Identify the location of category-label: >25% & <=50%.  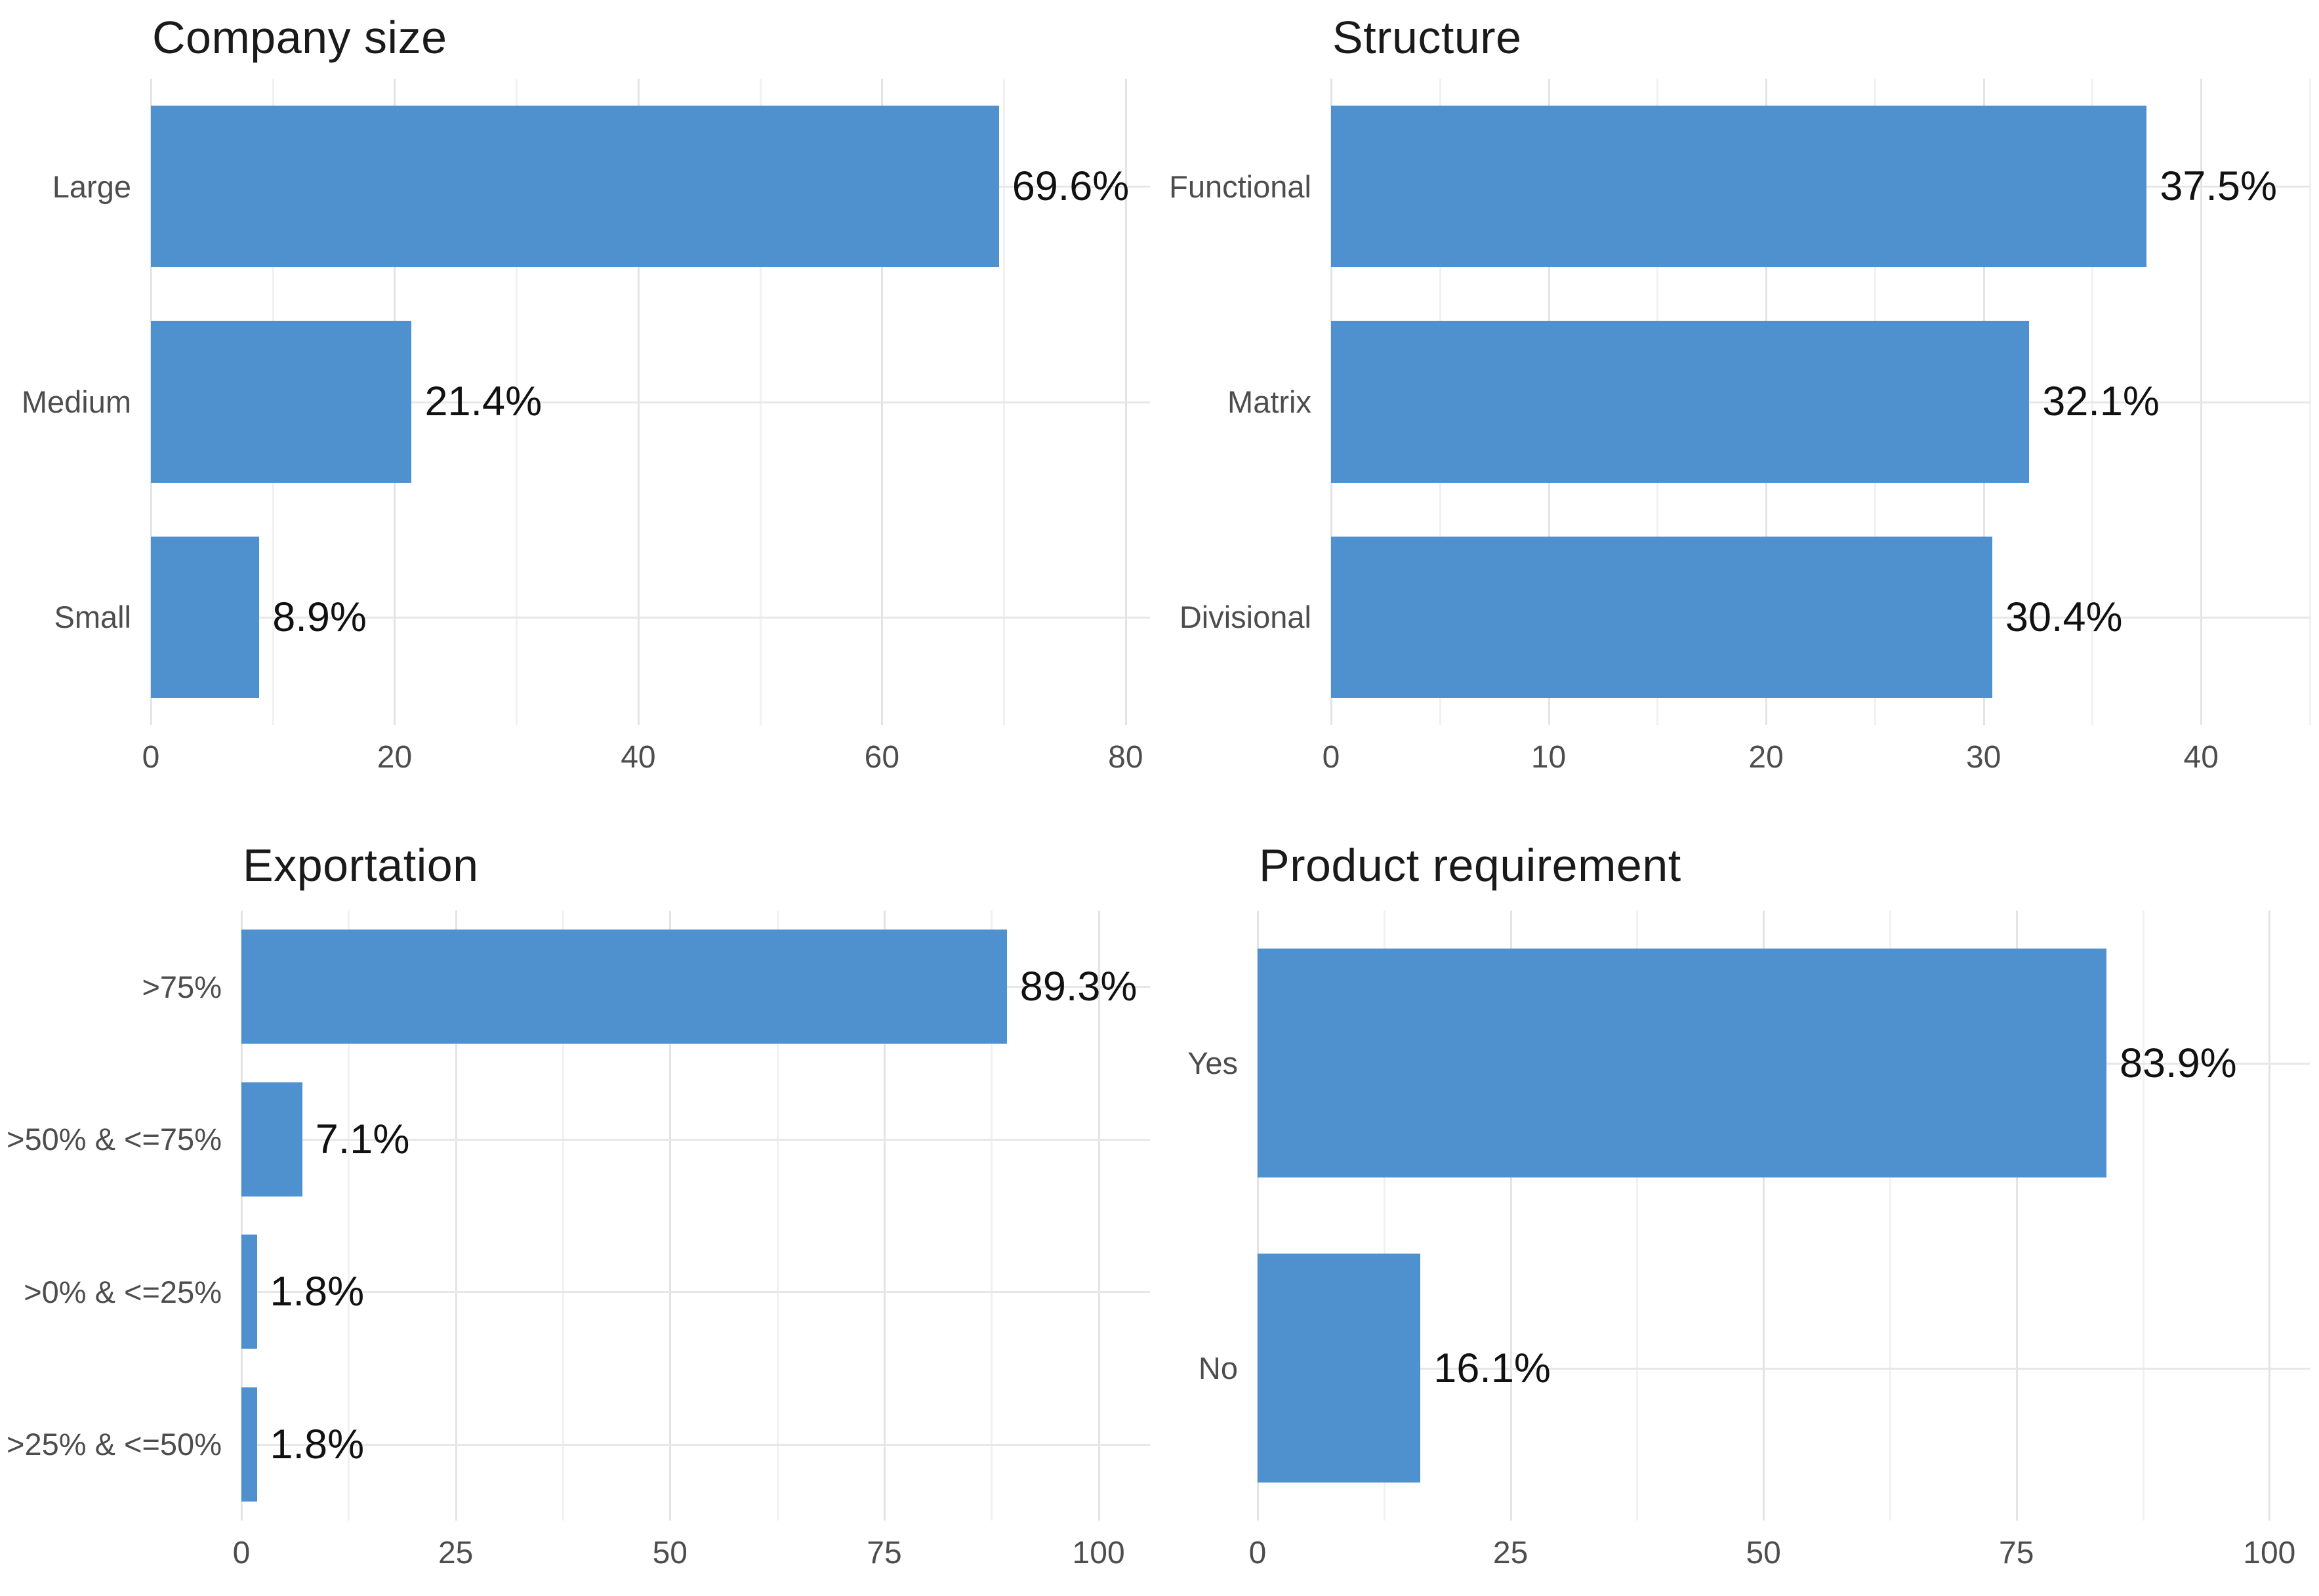
(114, 1444).